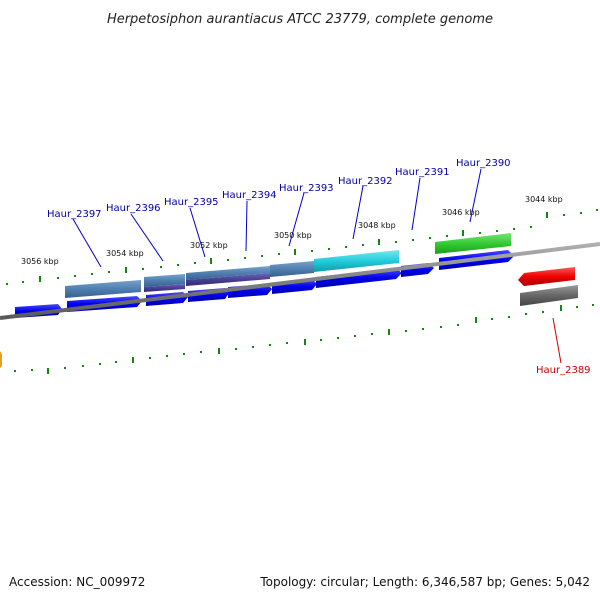 The height and width of the screenshot is (600, 600). What do you see at coordinates (304, 339) in the screenshot?
I see `inner-tick-ring` at bounding box center [304, 339].